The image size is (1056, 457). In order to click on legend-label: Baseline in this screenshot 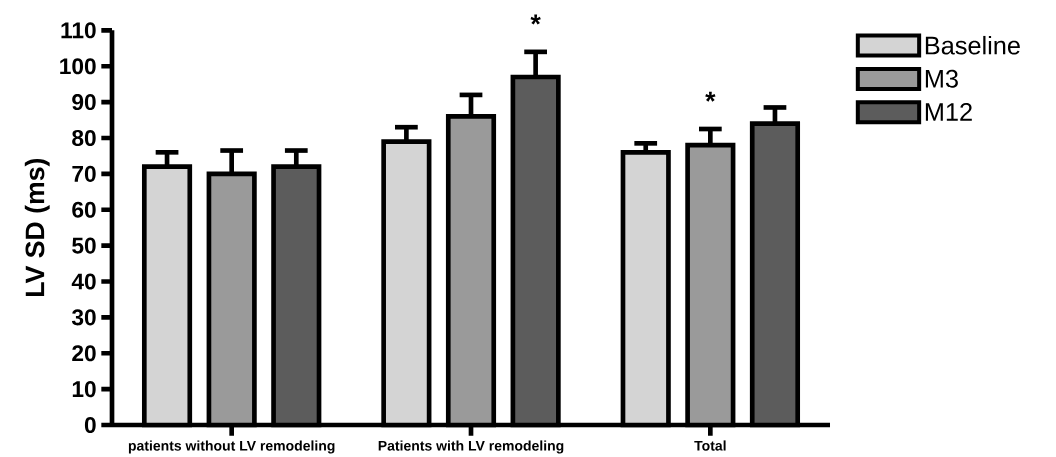, I will do `click(972, 45)`.